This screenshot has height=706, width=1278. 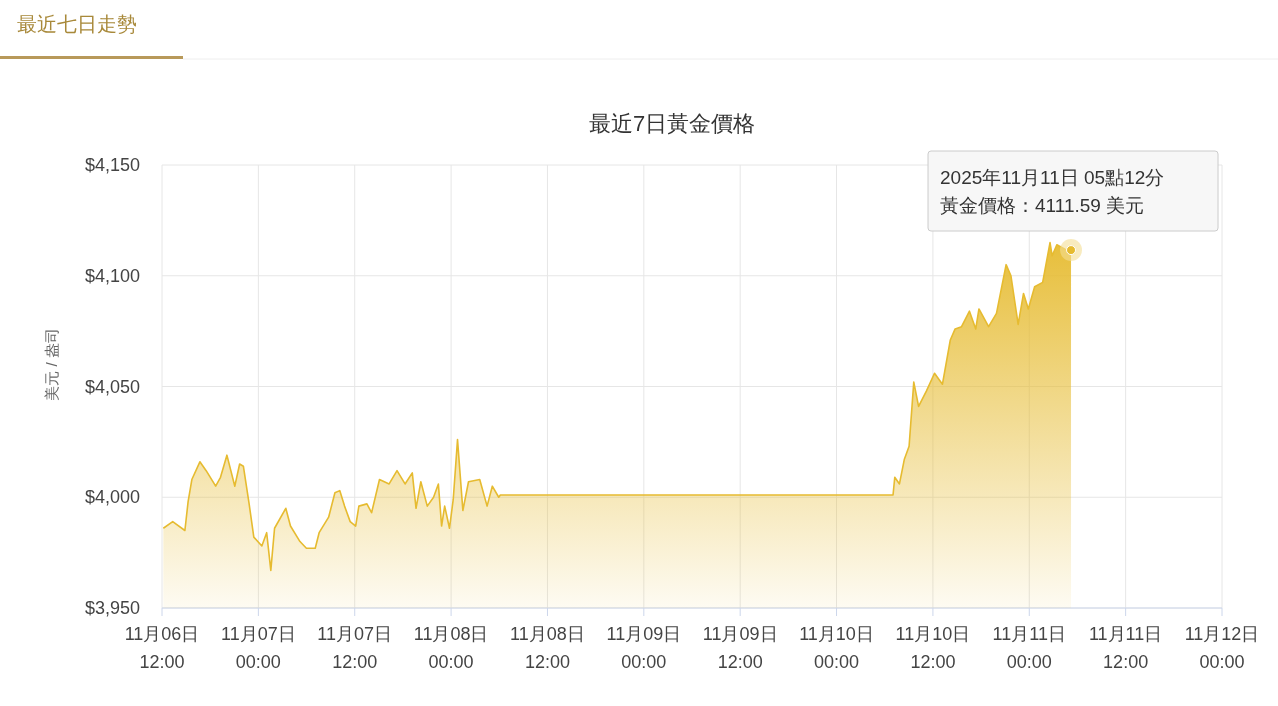 I want to click on tooltip: 2025年11月11日 05點12分 黃金價格：4111.59 美元, so click(x=1073, y=191).